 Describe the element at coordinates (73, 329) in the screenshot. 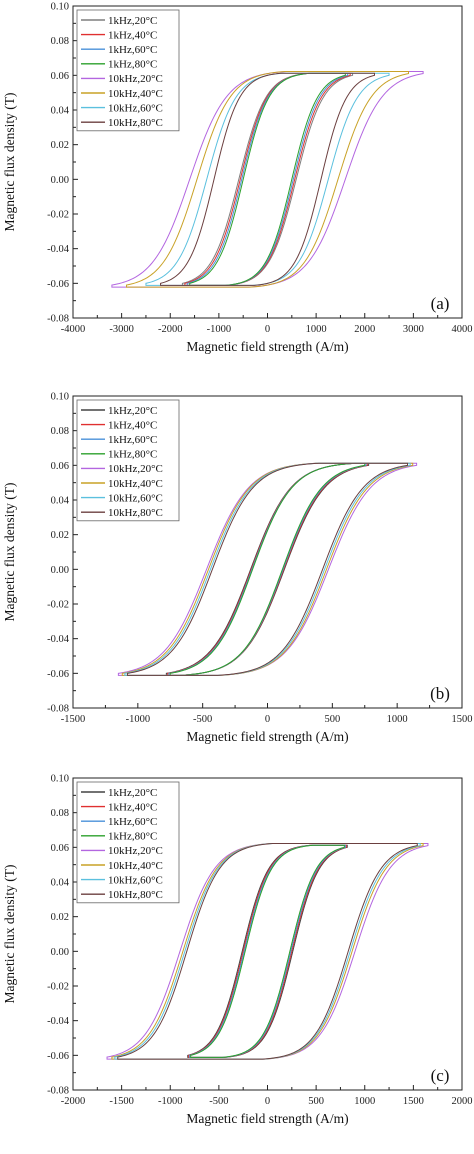

I see `x-tick-label: -4000` at that location.